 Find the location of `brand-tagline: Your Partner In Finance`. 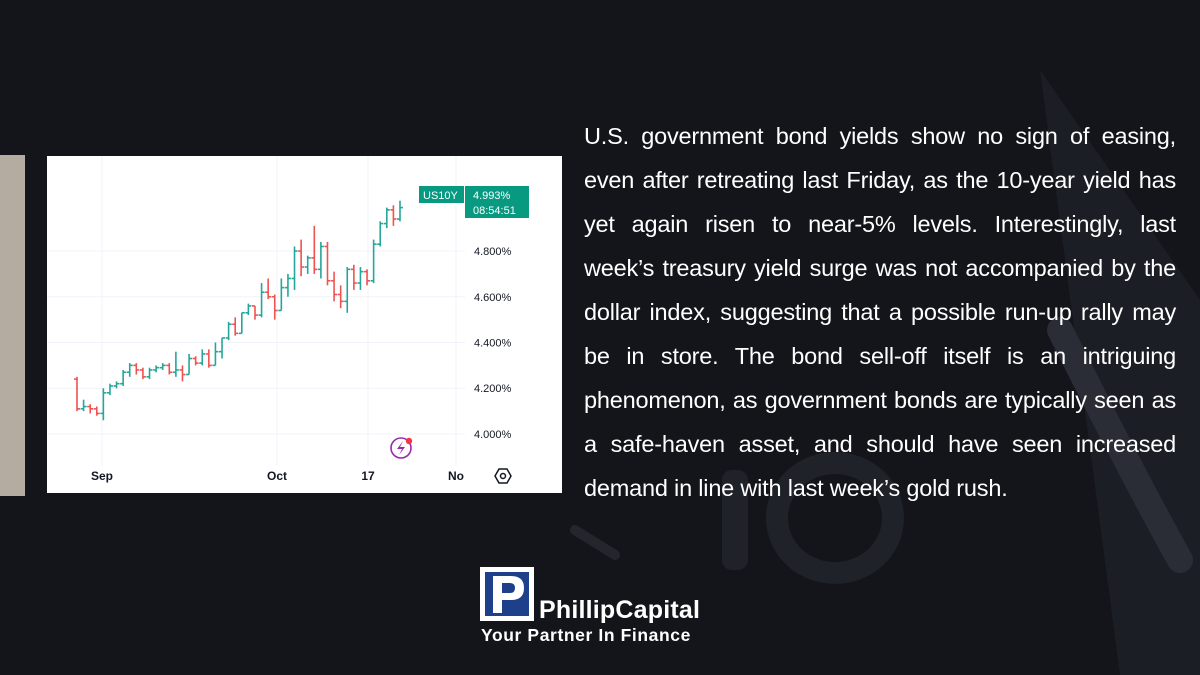

brand-tagline: Your Partner In Finance is located at coordinates (586, 635).